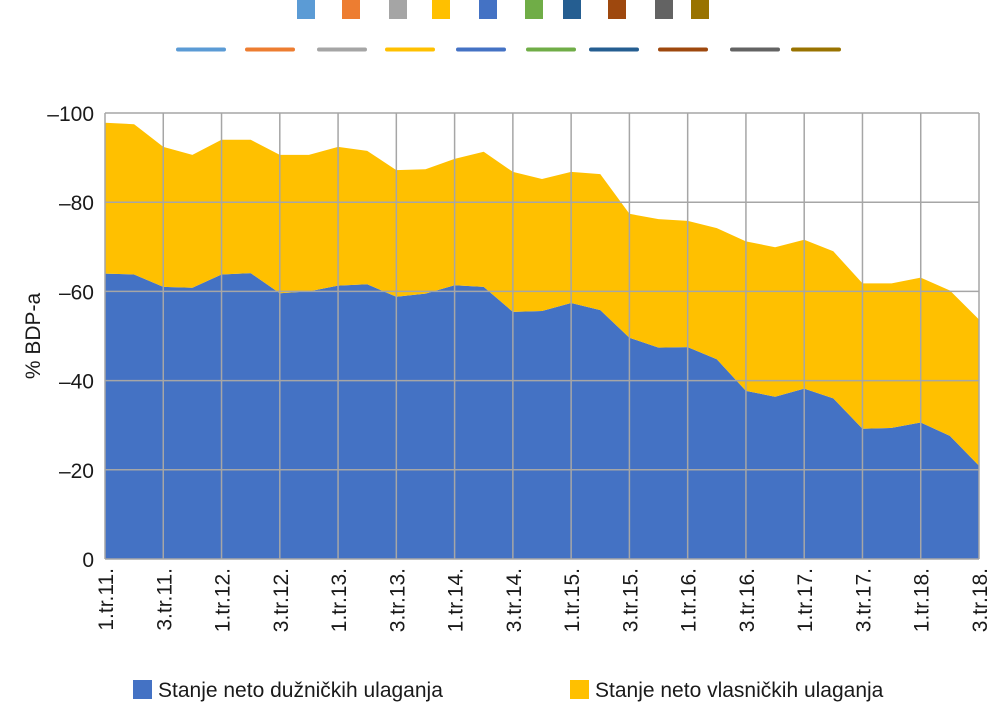 This screenshot has height=717, width=1001. What do you see at coordinates (76, 382) in the screenshot?
I see `y-tick-label: –40` at bounding box center [76, 382].